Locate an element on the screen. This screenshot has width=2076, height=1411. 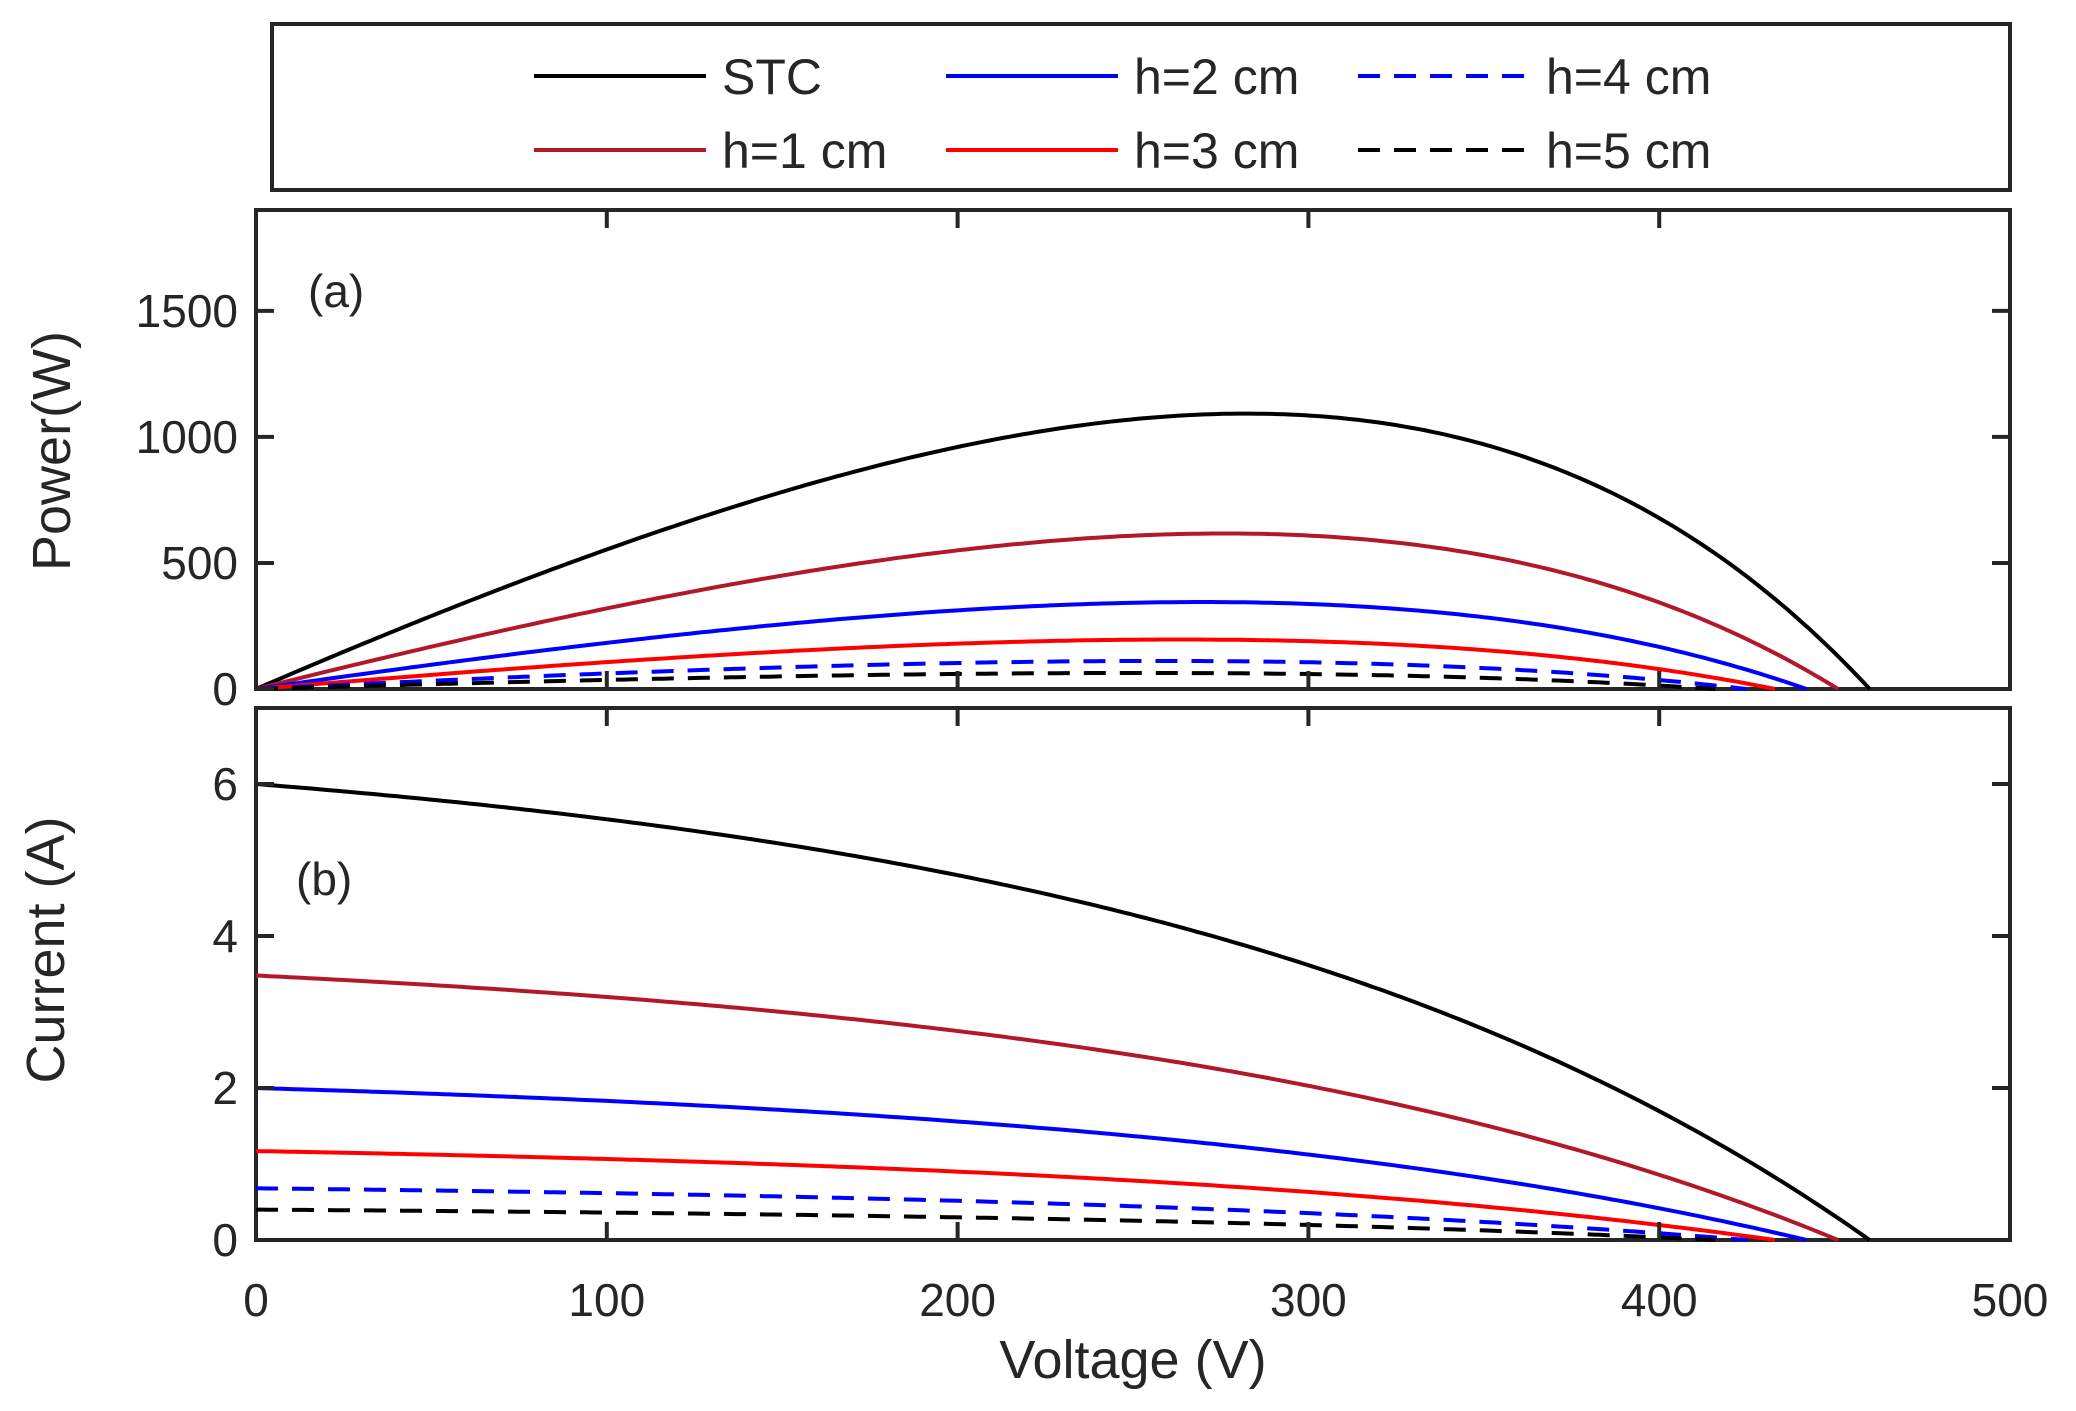
current-ytick-label: 2 is located at coordinates (225, 1088).